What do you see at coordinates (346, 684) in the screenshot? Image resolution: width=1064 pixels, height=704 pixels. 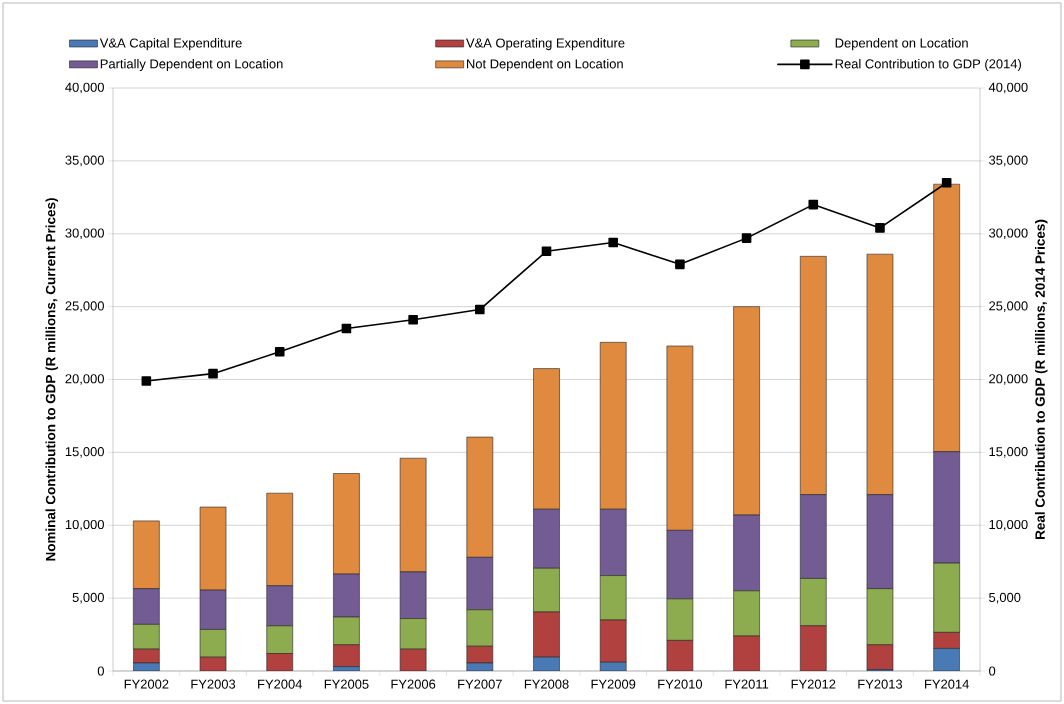 I see `x-tick-label: FY2005` at bounding box center [346, 684].